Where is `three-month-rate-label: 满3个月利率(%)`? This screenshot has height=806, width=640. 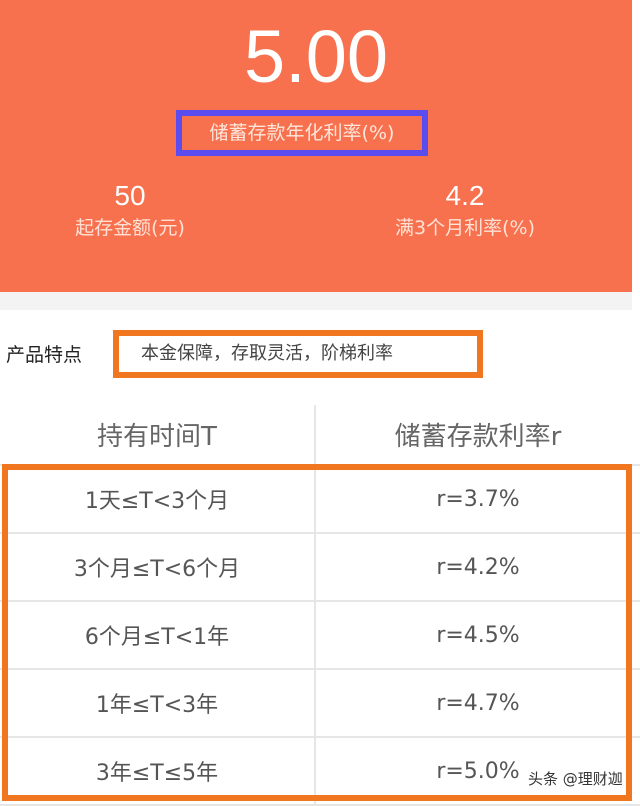
three-month-rate-label: 满3个月利率(%) is located at coordinates (465, 228).